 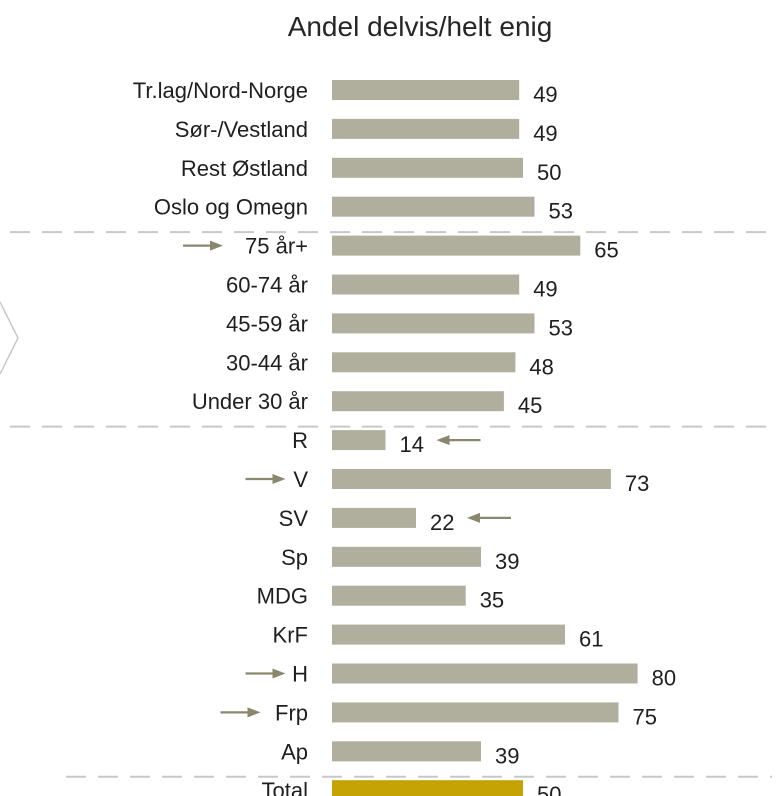 What do you see at coordinates (545, 94) in the screenshot?
I see `value-label-tr-lag-nord-norge: 49` at bounding box center [545, 94].